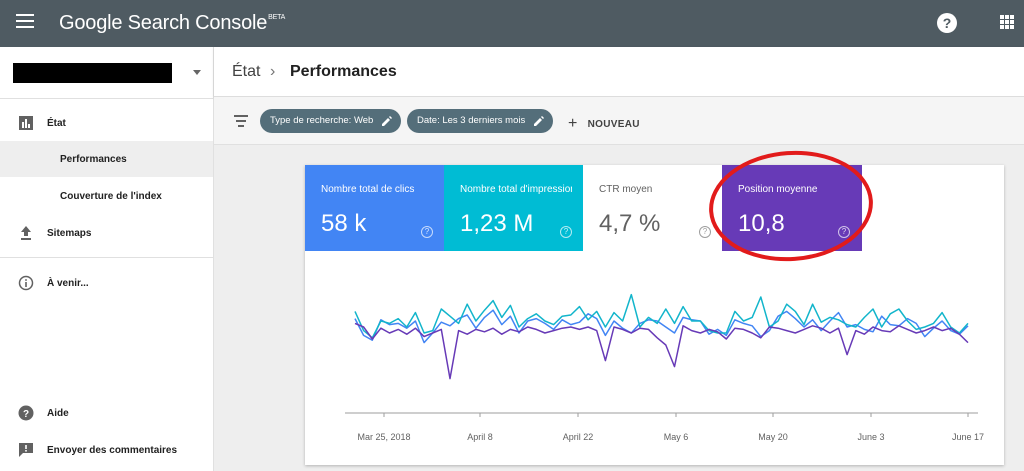 The image size is (1024, 471). What do you see at coordinates (273, 71) in the screenshot?
I see `breadcrumb-chevron-icon: ›` at bounding box center [273, 71].